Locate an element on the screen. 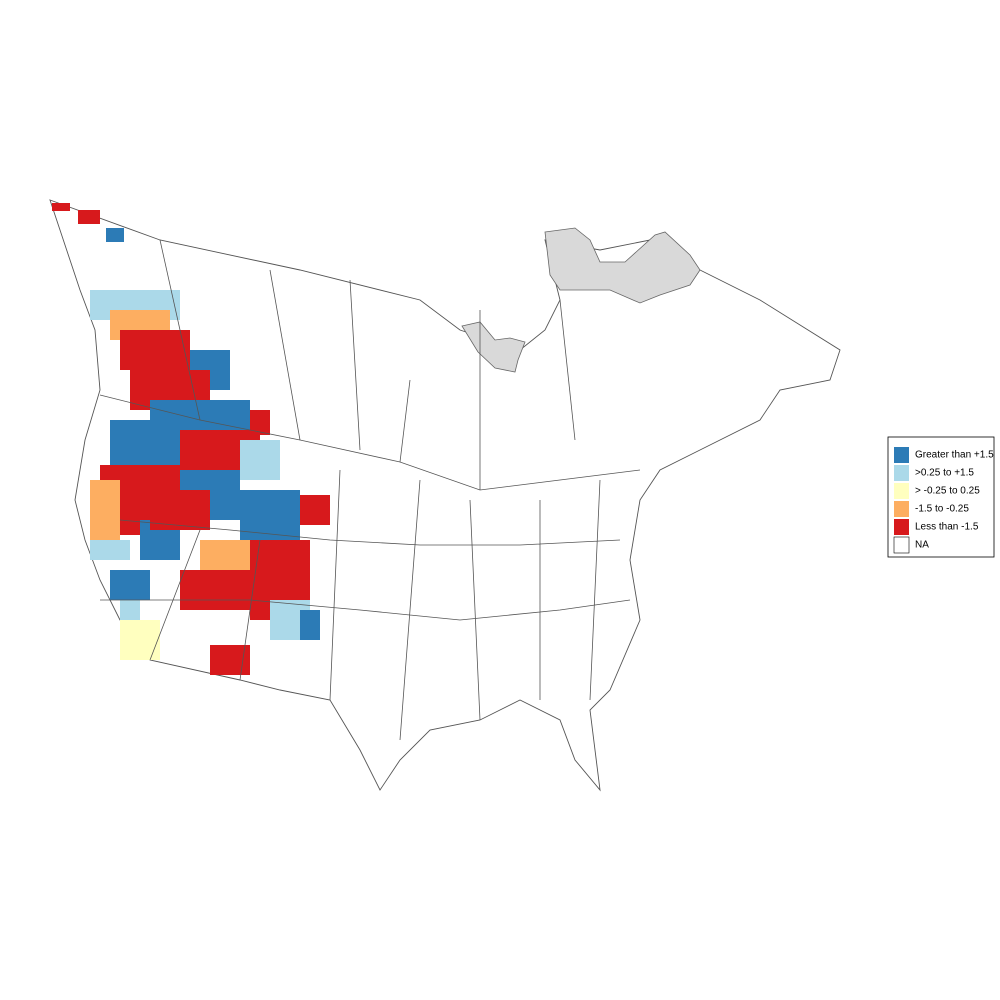  legend-label: NA is located at coordinates (922, 545).